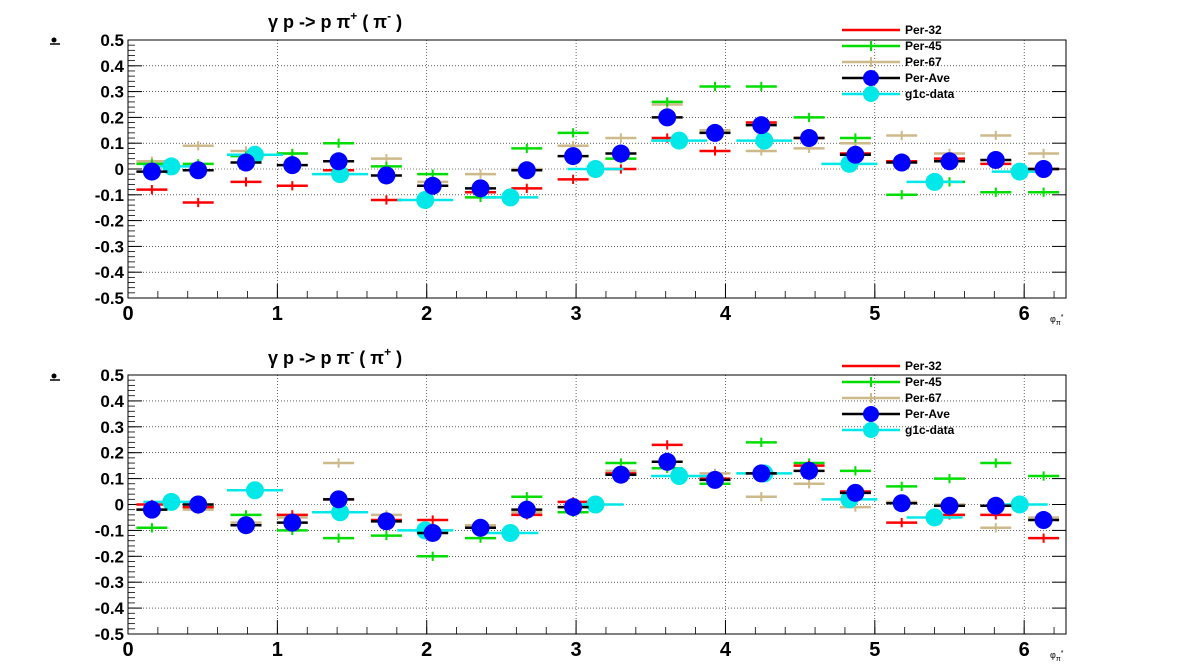  I want to click on x-tick-label: 2, so click(426, 314).